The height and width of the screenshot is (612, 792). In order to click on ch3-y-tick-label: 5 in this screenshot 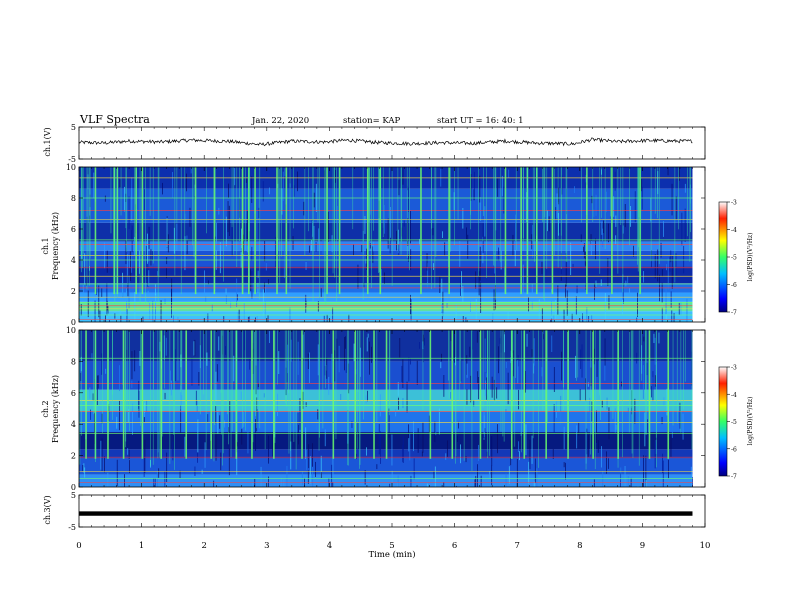, I will do `click(73, 495)`.